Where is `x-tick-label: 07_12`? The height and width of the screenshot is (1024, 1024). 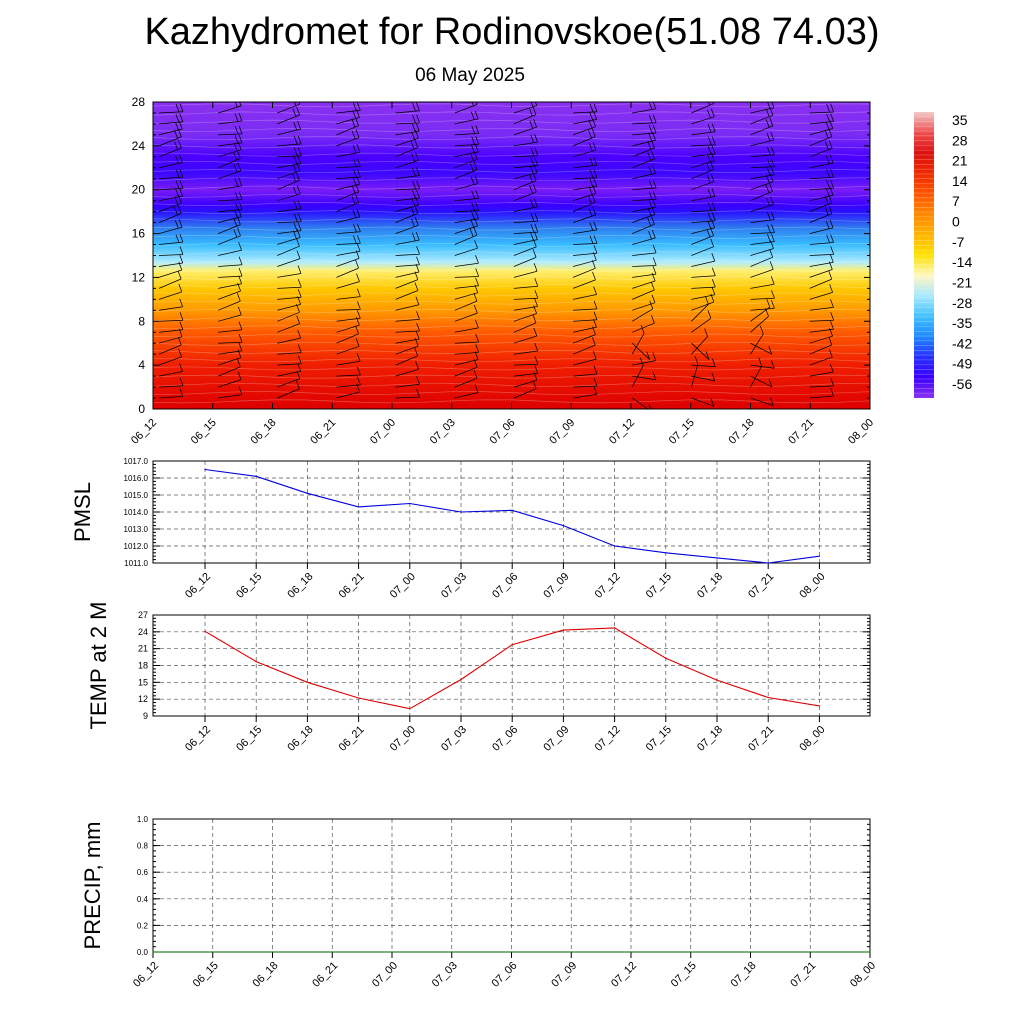
x-tick-label: 07_12 is located at coordinates (608, 739).